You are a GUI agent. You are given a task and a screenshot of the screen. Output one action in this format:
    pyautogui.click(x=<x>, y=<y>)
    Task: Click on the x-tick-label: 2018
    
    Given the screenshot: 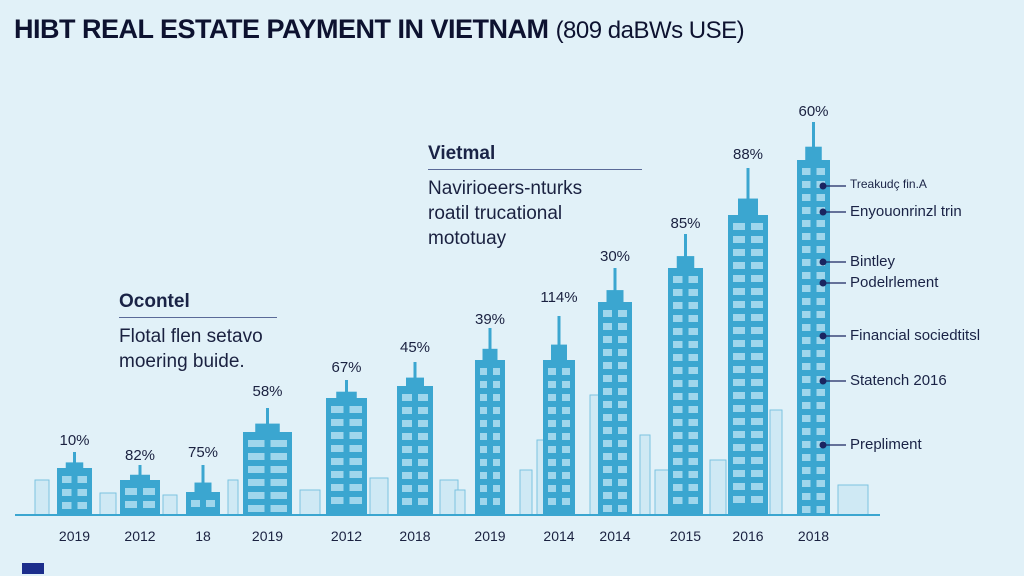 What is the action you would take?
    pyautogui.click(x=414, y=536)
    